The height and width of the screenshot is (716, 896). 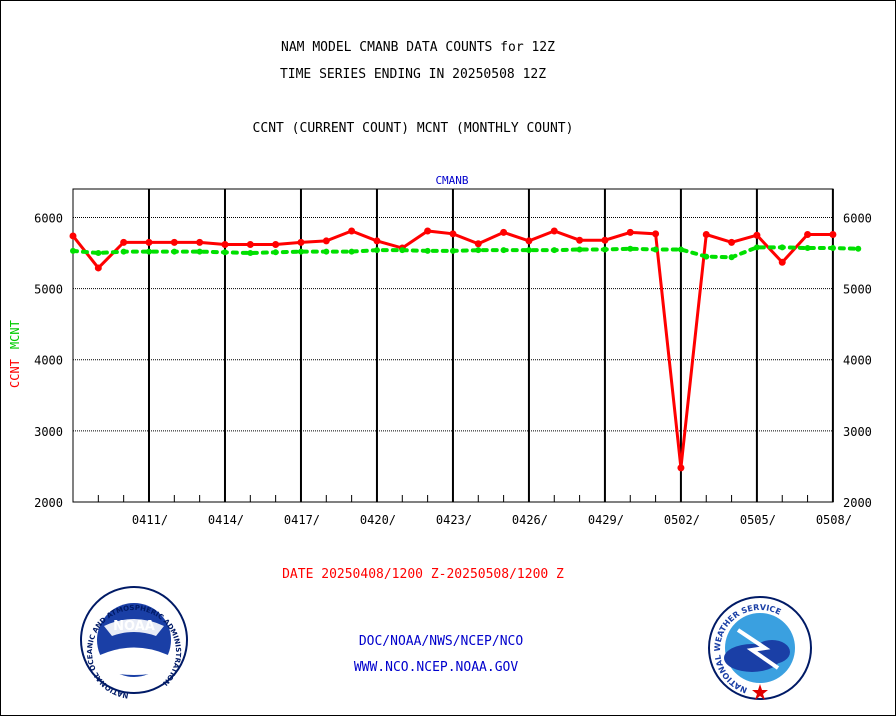 I want to click on y-tick-label-left: 4000, so click(x=48, y=361).